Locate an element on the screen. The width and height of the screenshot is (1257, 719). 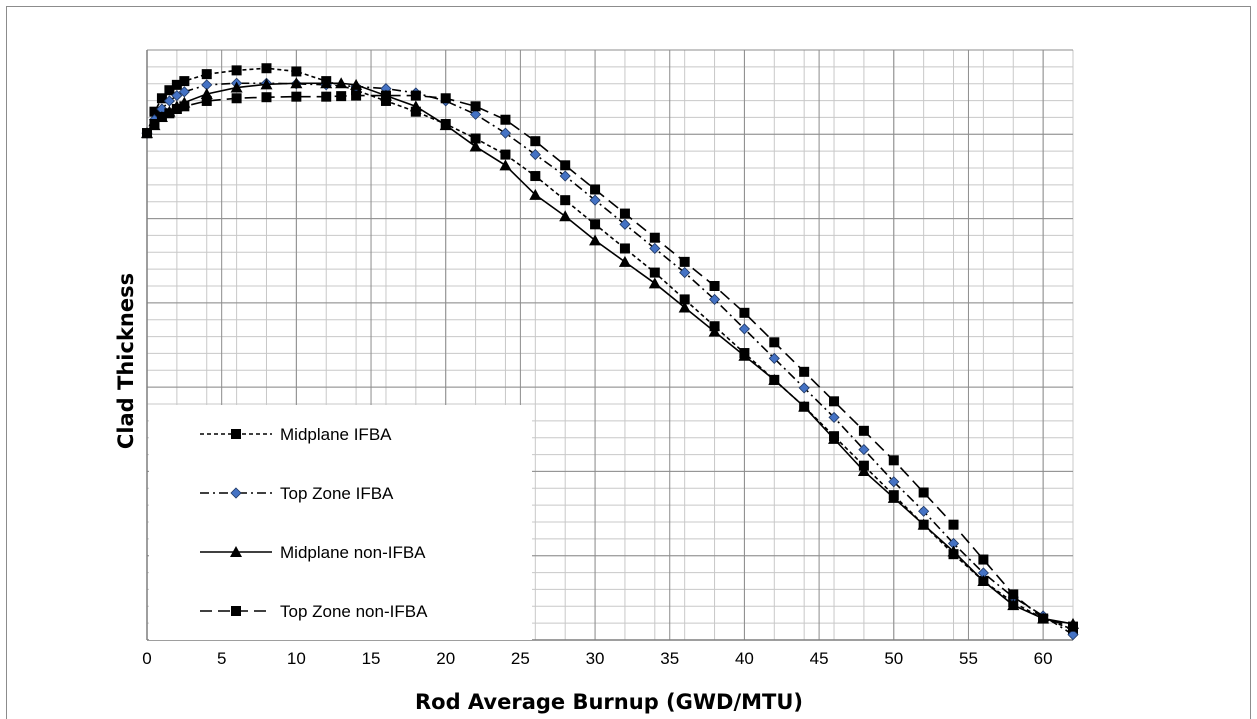
x-tick-label: 40 is located at coordinates (744, 658).